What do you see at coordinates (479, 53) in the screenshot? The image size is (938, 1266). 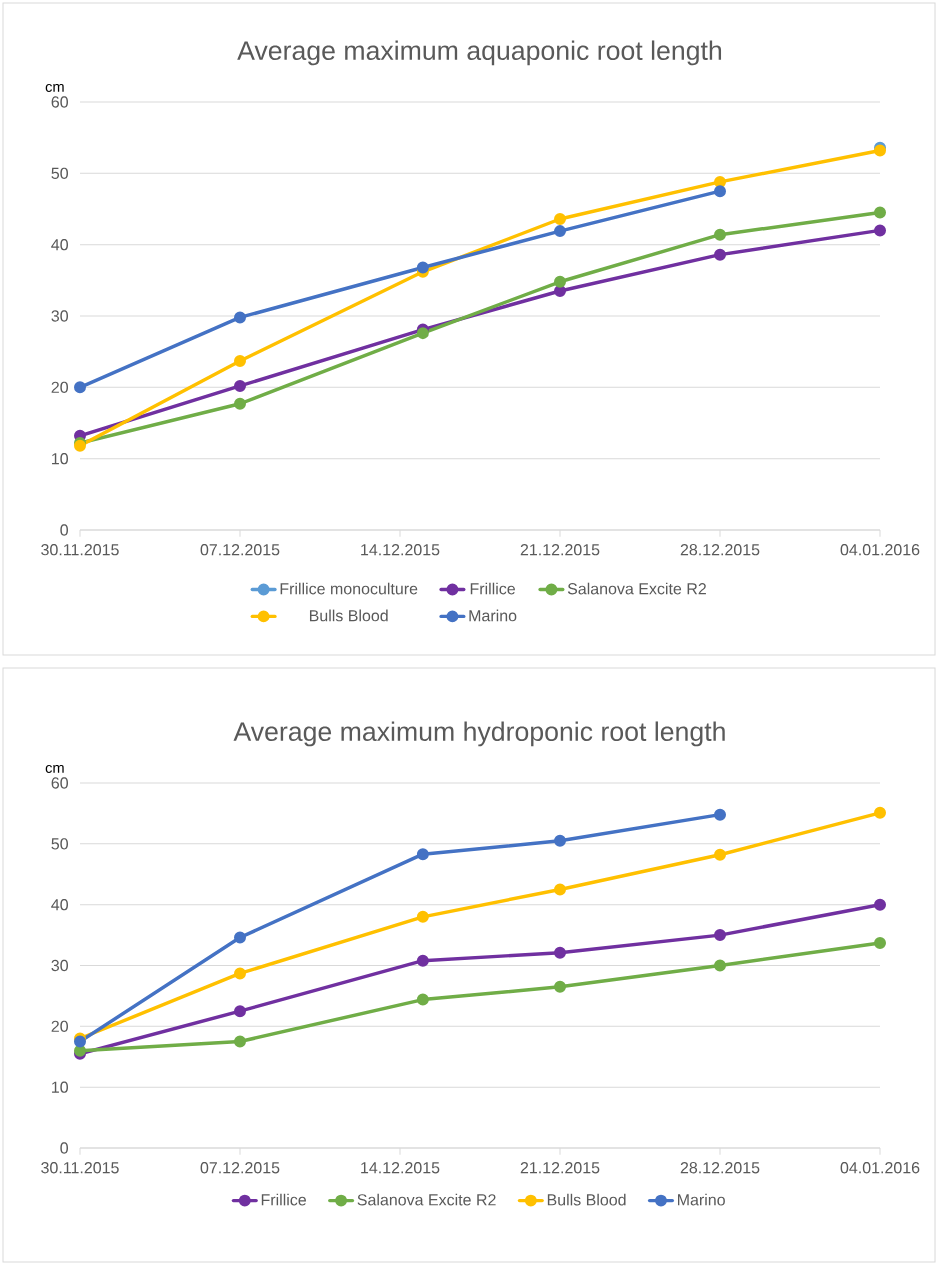 I see `chart-title: Average maximum aquaponic root length` at bounding box center [479, 53].